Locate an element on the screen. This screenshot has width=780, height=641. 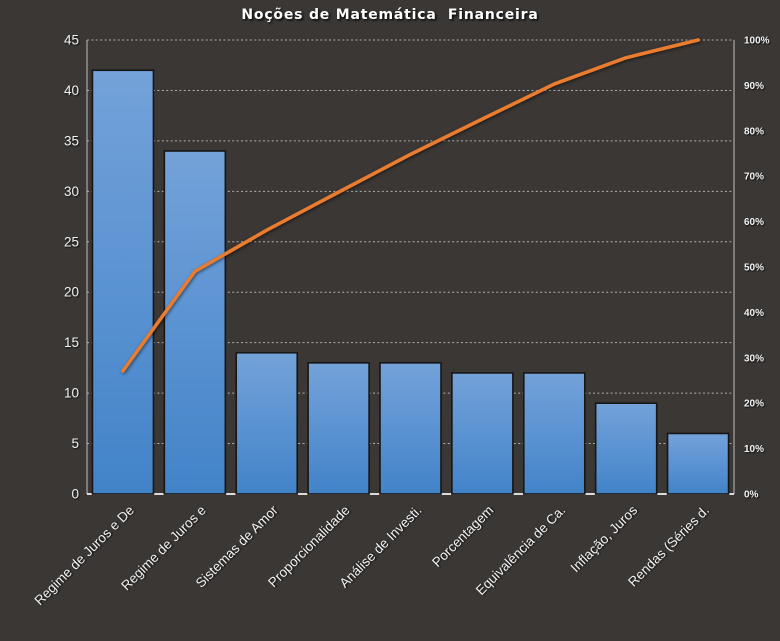
left-axis-tick-label: 30 is located at coordinates (71, 191).